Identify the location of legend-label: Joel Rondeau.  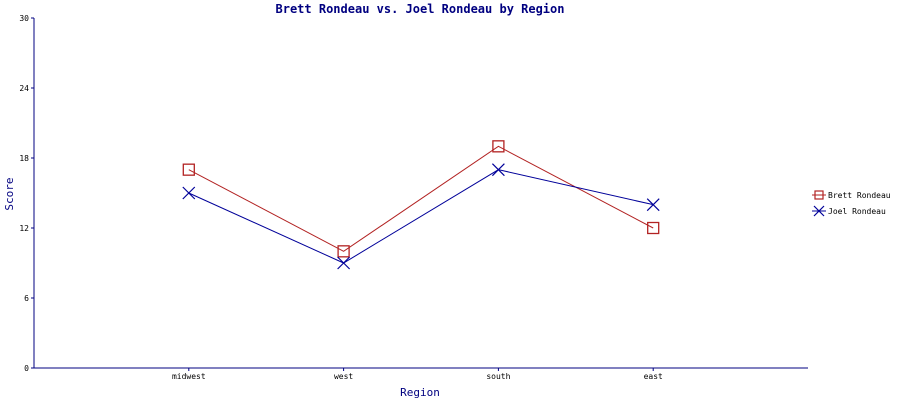
(857, 211).